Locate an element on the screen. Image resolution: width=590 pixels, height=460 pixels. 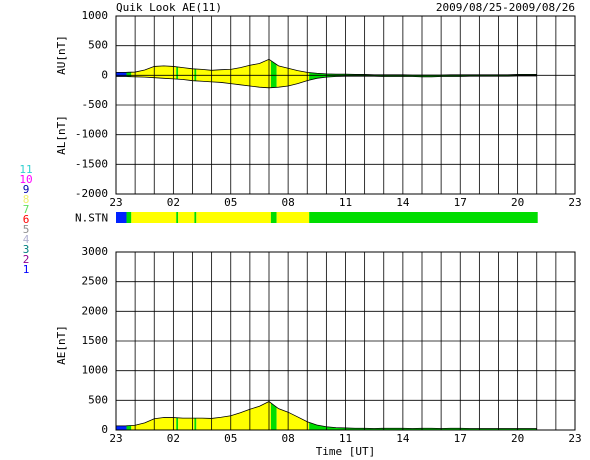
y-tick-label: -1000 is located at coordinates (91, 134).